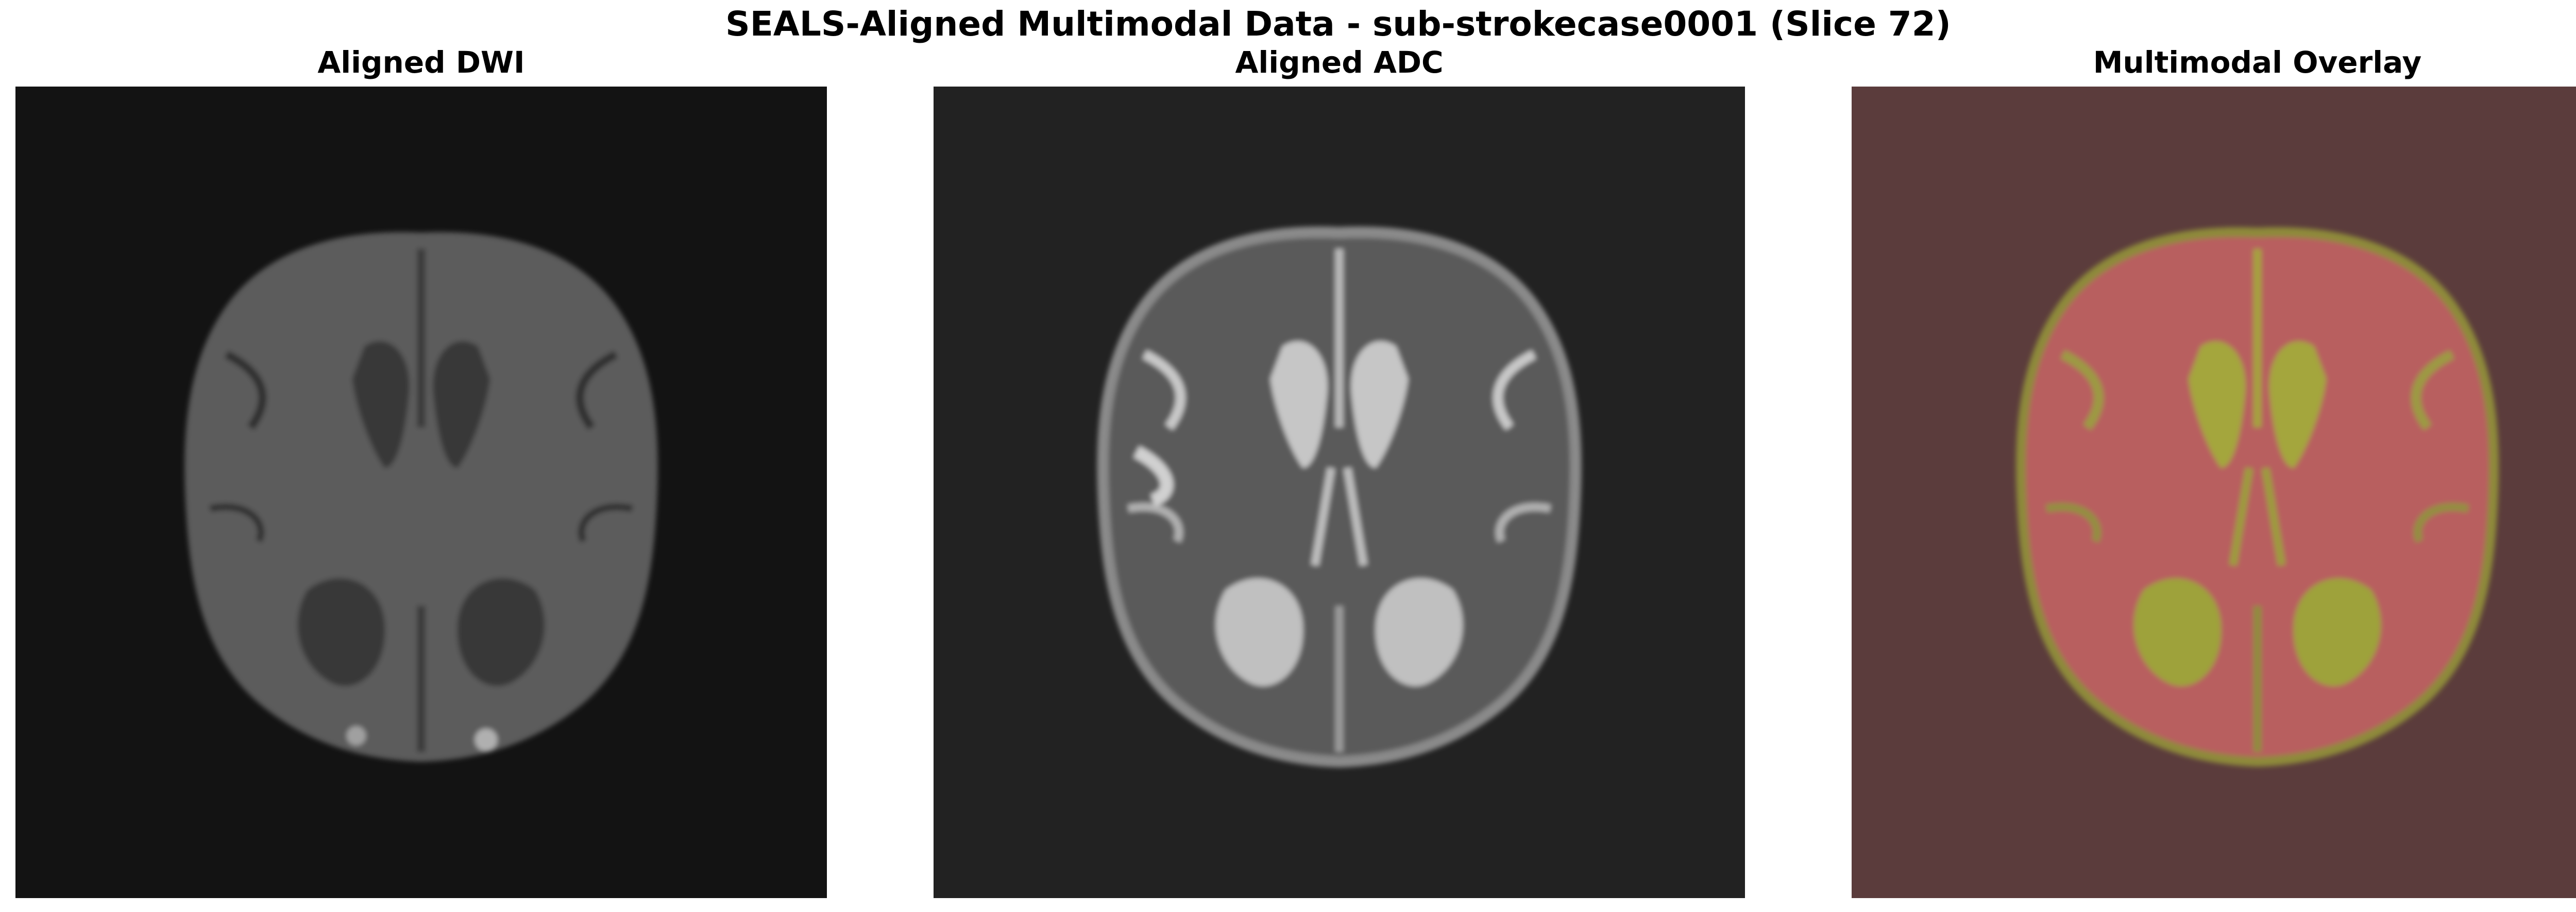 This screenshot has height=912, width=2576. I want to click on brain-slice-dwi, so click(421, 497).